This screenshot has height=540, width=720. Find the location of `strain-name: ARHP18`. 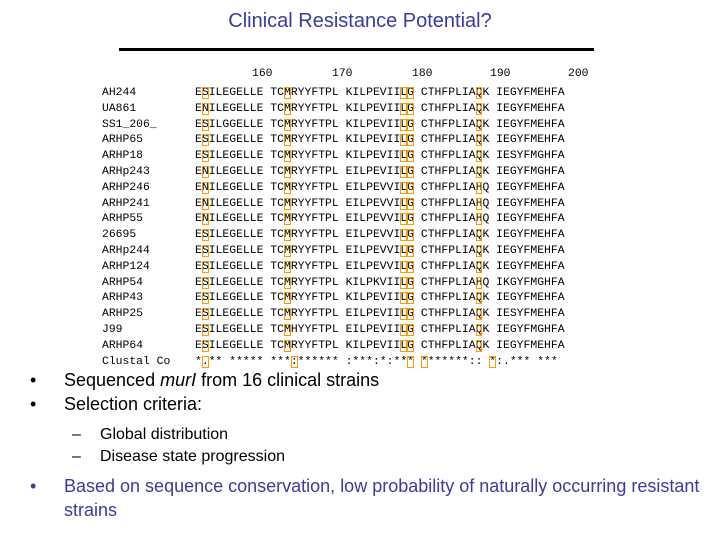

strain-name: ARHP18 is located at coordinates (123, 156).